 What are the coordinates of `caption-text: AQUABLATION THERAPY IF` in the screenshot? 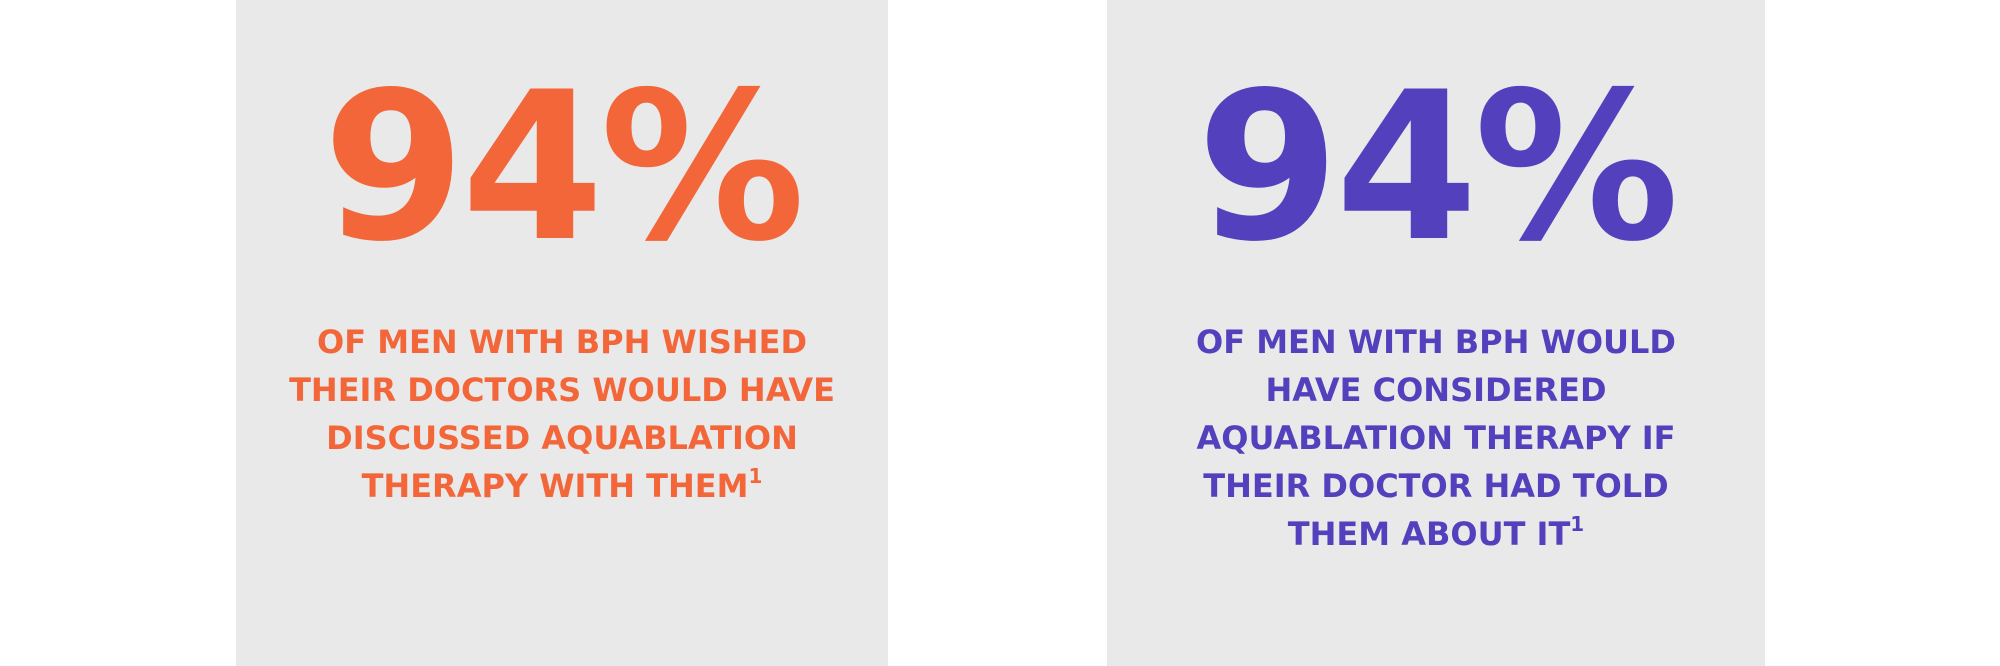 It's located at (1436, 438).